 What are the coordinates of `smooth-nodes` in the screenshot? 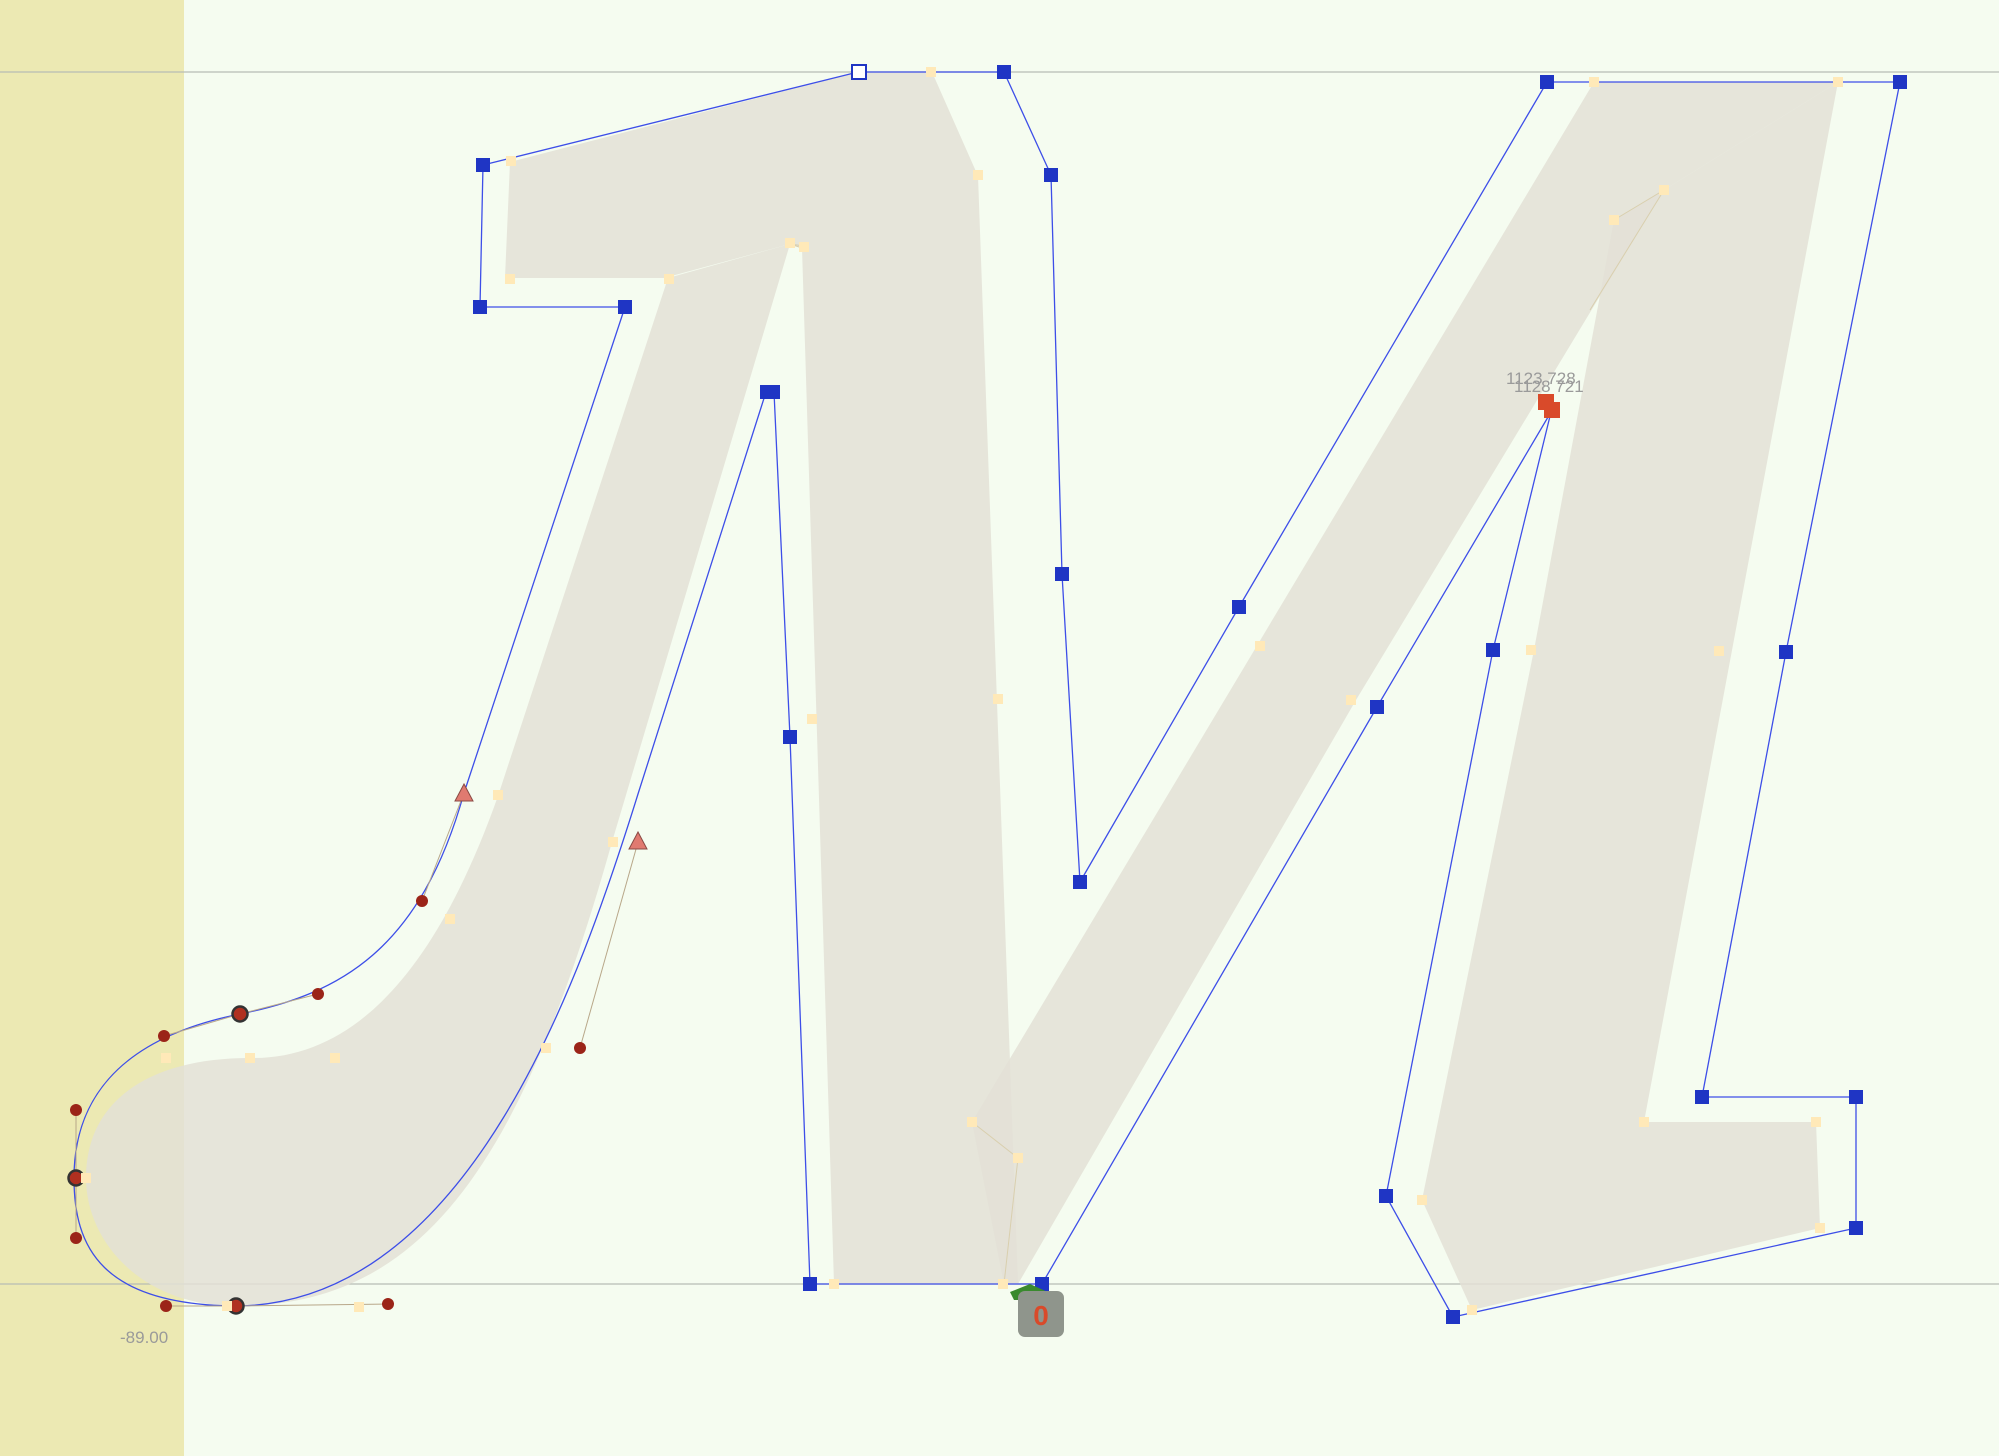 It's located at (158, 1160).